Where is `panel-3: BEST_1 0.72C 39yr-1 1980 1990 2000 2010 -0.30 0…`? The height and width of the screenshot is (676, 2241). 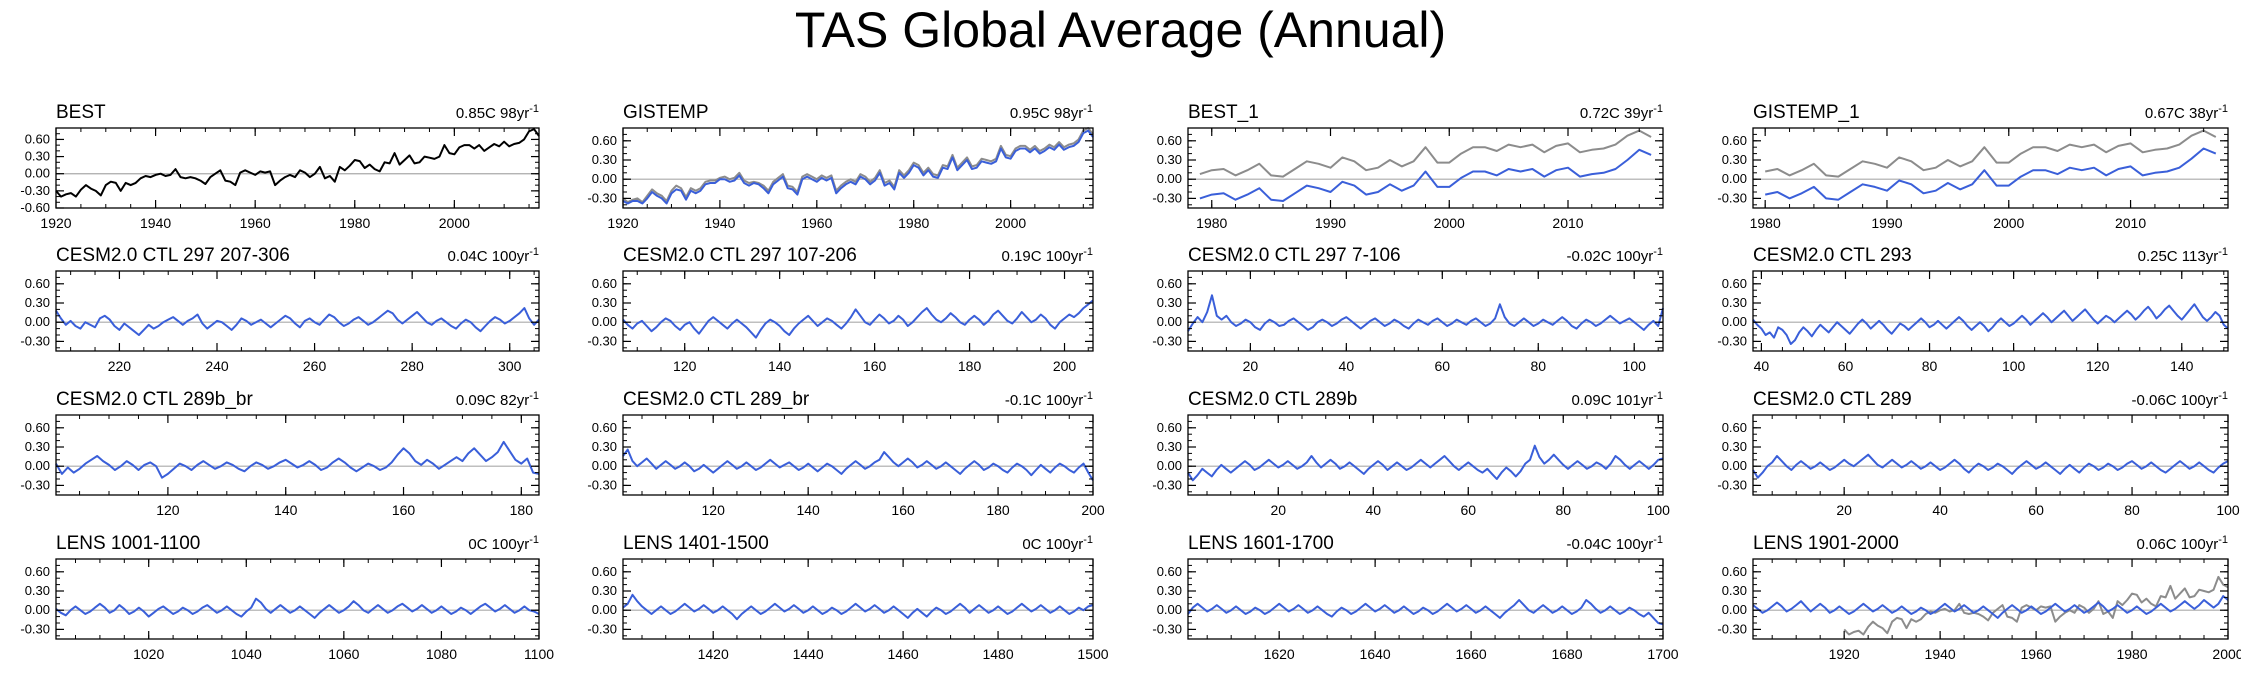
panel-3: BEST_1 0.72C 39yr-1 1980 1990 2000 2010 -0.30 0… is located at coordinates (1408, 166).